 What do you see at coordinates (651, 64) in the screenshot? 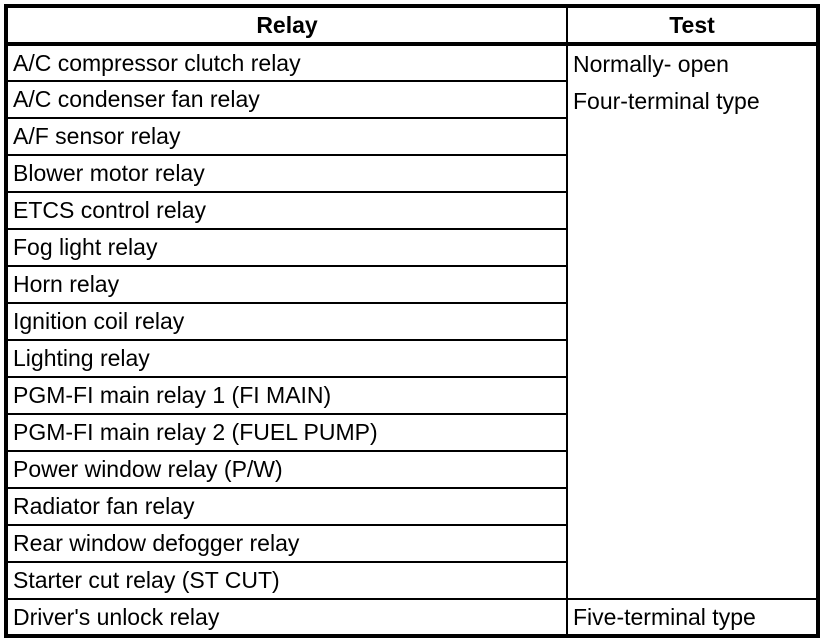
I see `test-group-line-1: Normally- open` at bounding box center [651, 64].